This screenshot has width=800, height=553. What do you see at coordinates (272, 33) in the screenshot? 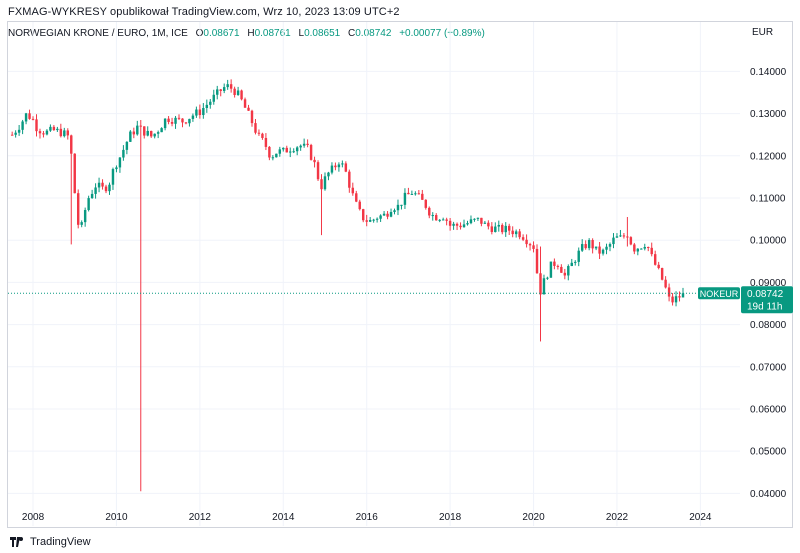
I see `high-value: 0.08761` at bounding box center [272, 33].